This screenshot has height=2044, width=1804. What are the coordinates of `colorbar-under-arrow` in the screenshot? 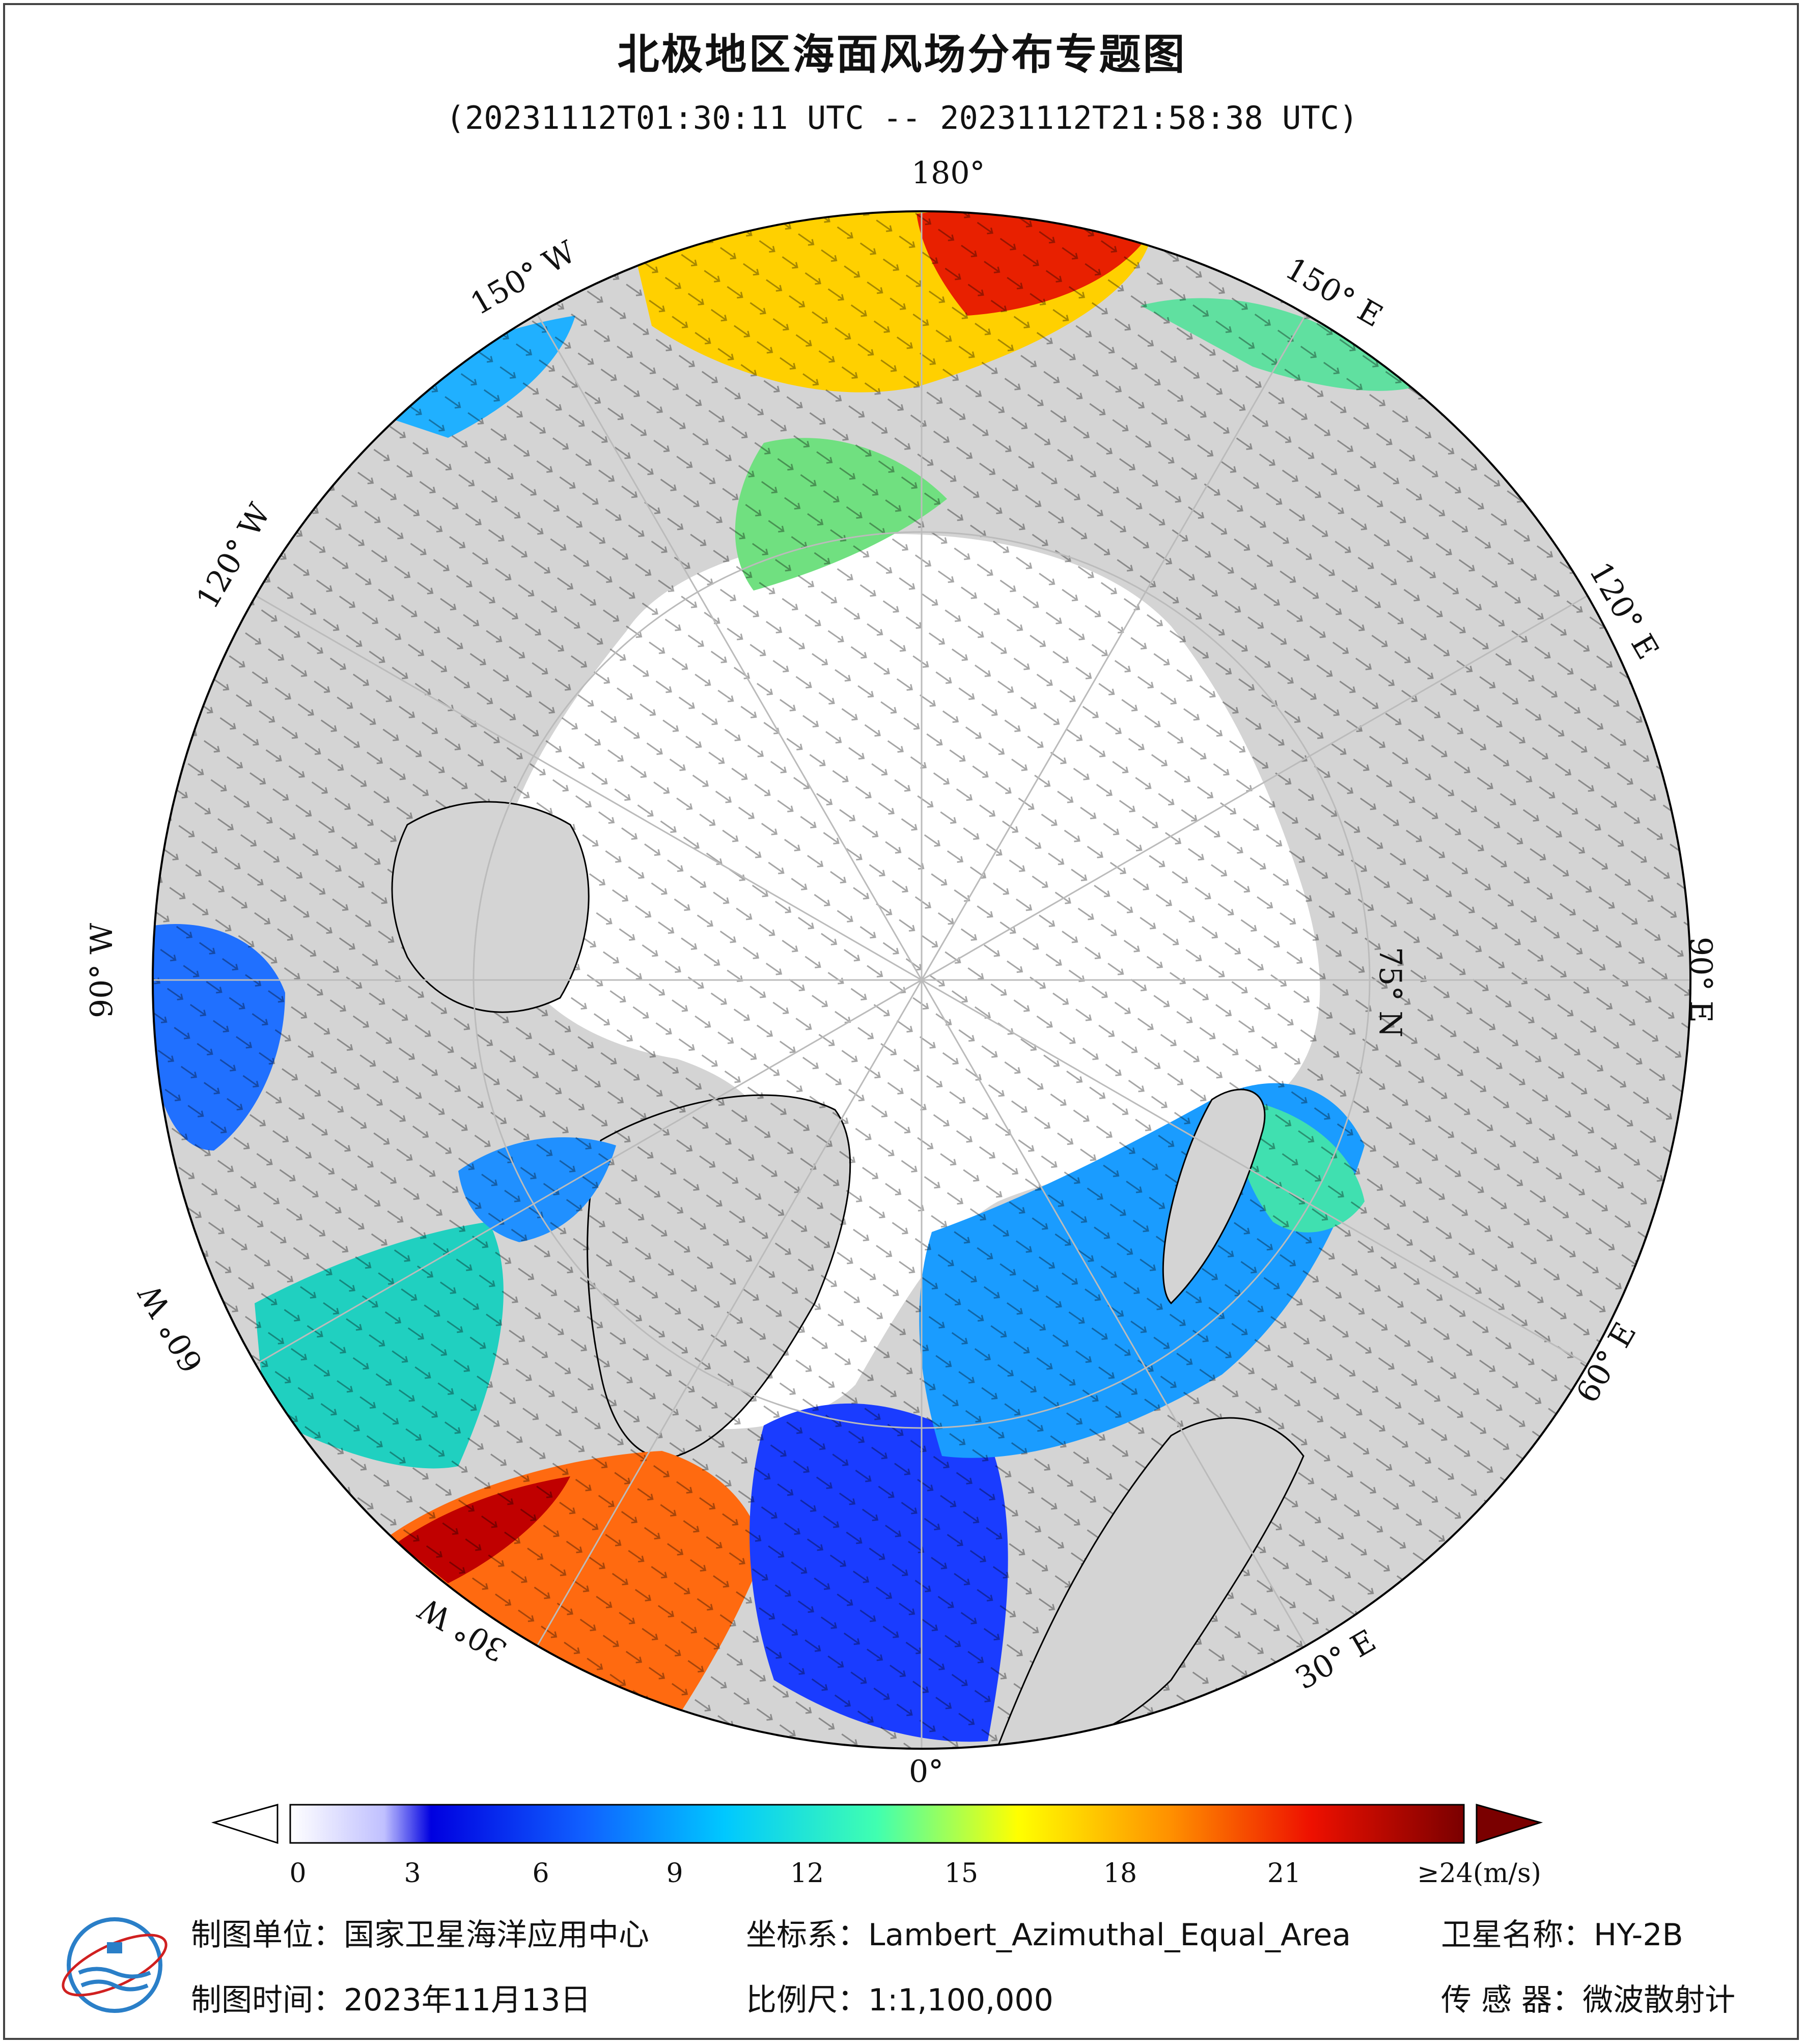 It's located at (245, 1824).